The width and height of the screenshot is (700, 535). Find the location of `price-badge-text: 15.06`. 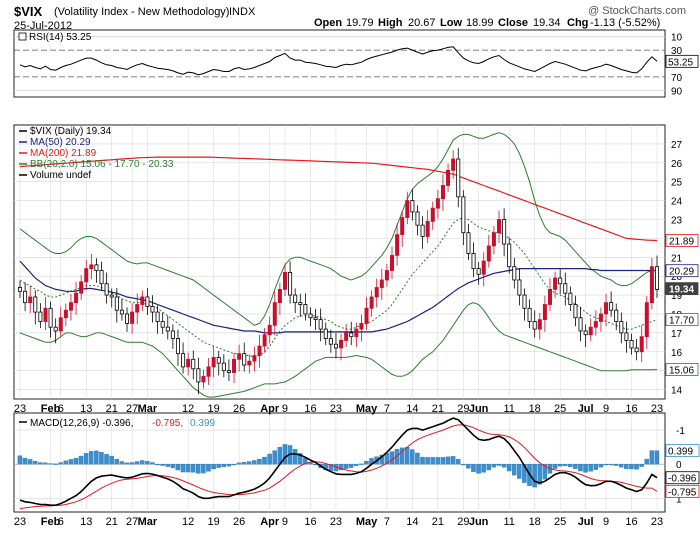

price-badge-text: 15.06 is located at coordinates (681, 371).